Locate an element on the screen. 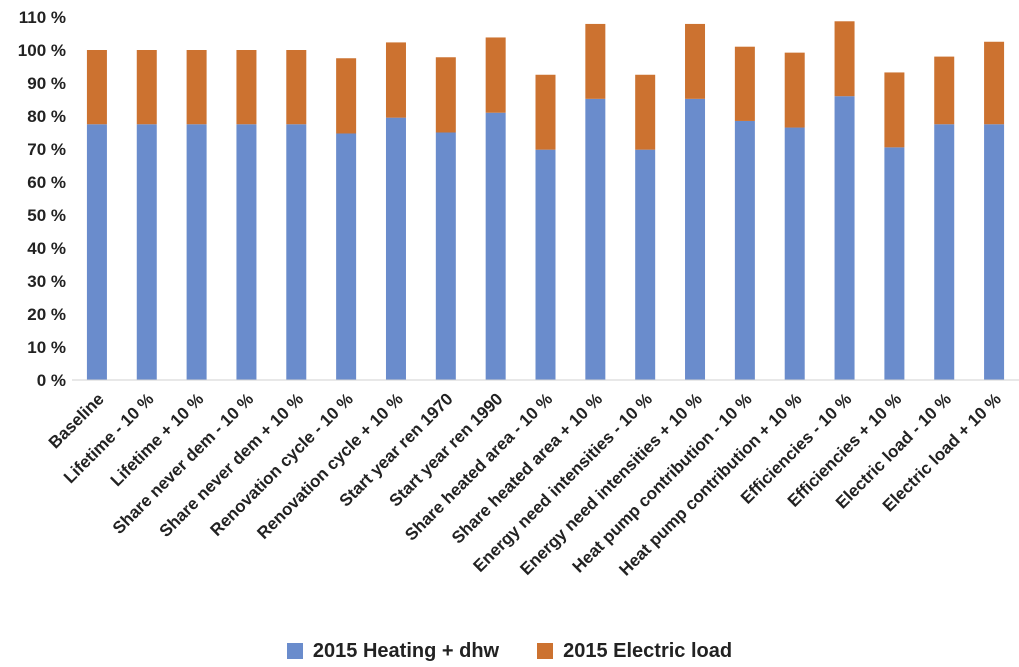  x-tick-label: Lifetime - 10 % is located at coordinates (109, 438).